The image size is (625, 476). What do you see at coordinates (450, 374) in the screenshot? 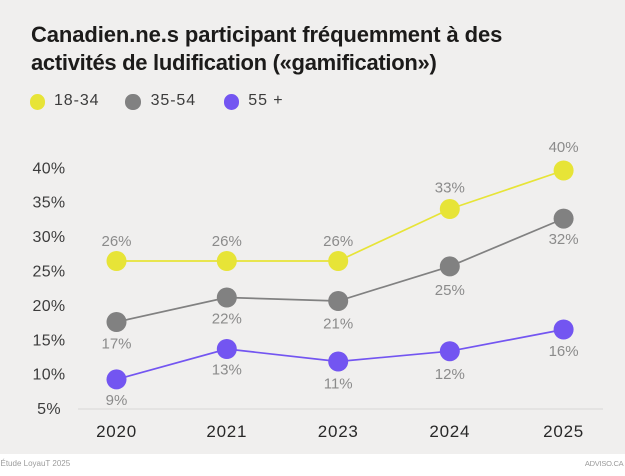
I see `svg-text: 12%` at bounding box center [450, 374].